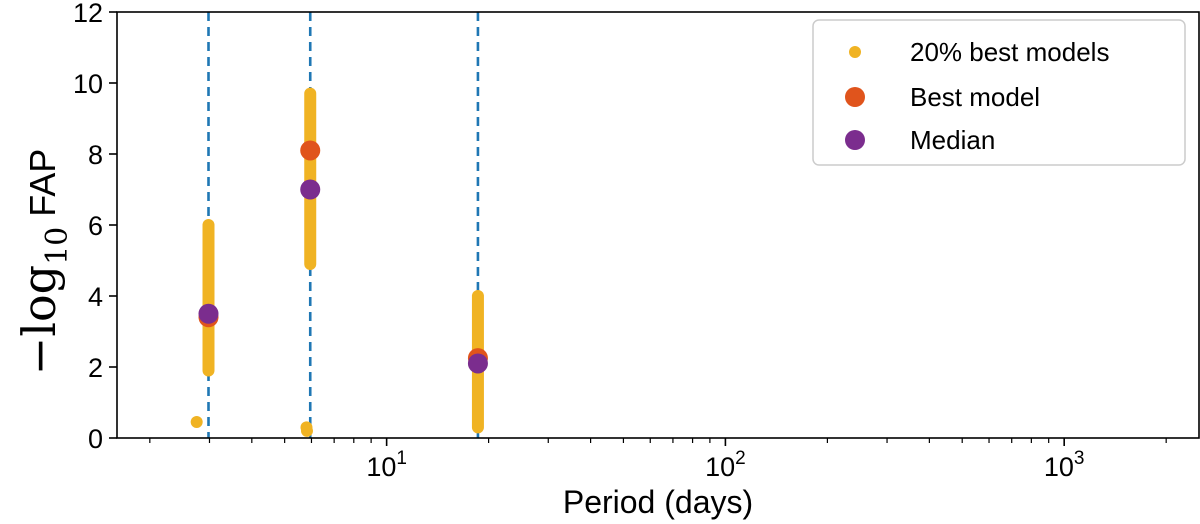  Describe the element at coordinates (725, 465) in the screenshot. I see `x-tick-label: 10²` at that location.